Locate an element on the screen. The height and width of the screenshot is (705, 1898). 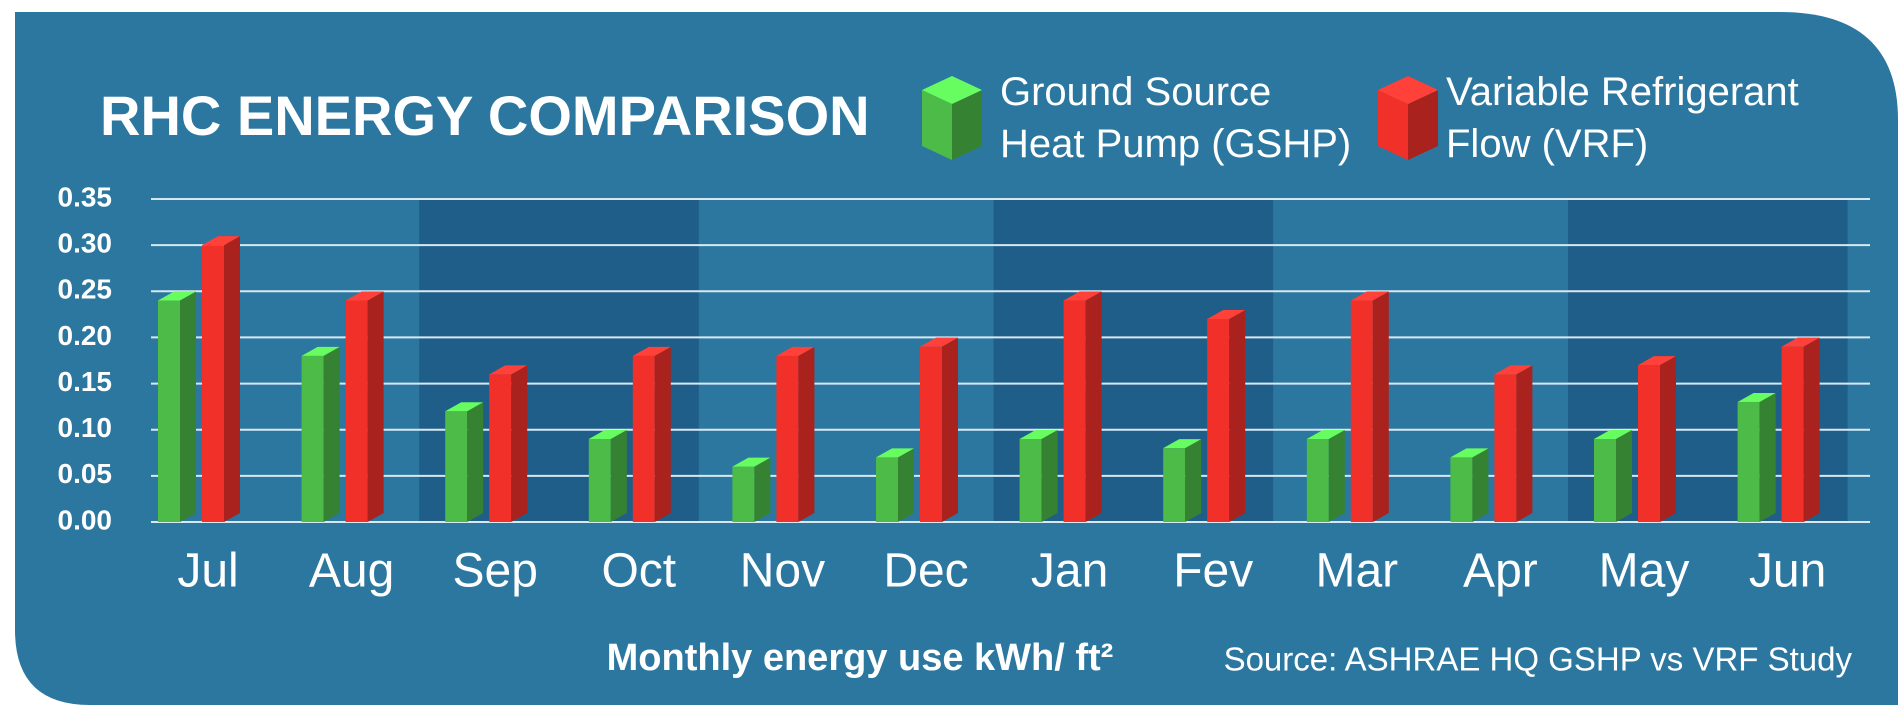
x-tick-label: Jul is located at coordinates (207, 571).